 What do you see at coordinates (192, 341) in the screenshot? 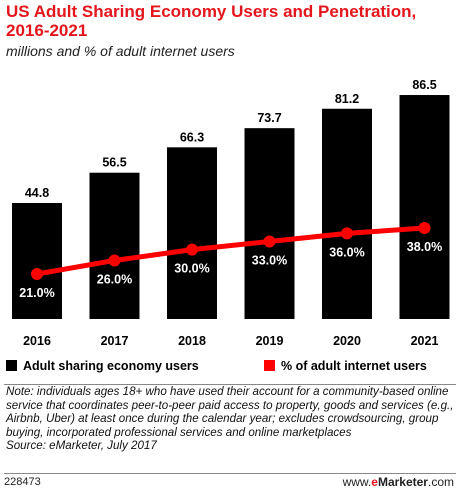
I see `x-tick-label: 2018` at bounding box center [192, 341].